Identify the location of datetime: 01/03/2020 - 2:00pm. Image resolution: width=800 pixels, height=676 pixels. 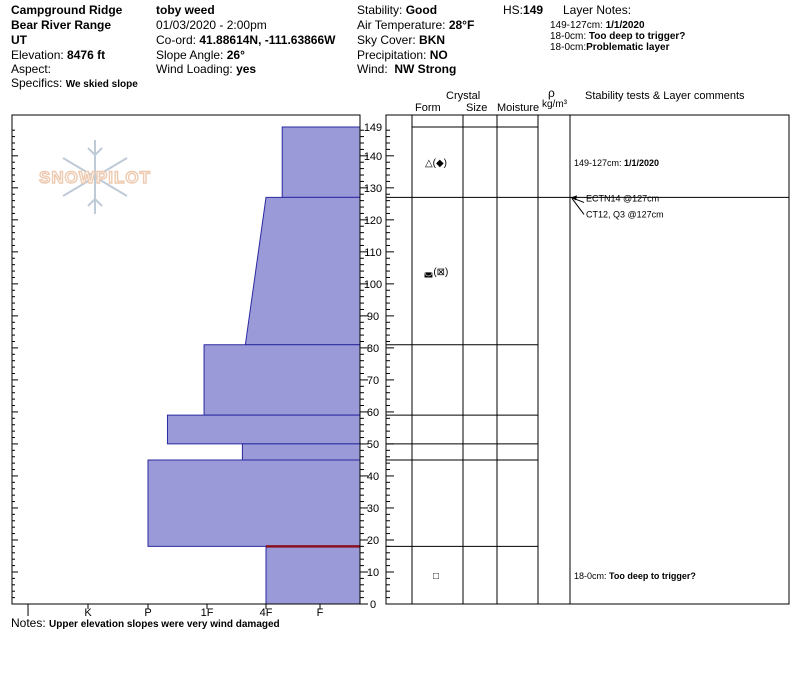
(211, 25).